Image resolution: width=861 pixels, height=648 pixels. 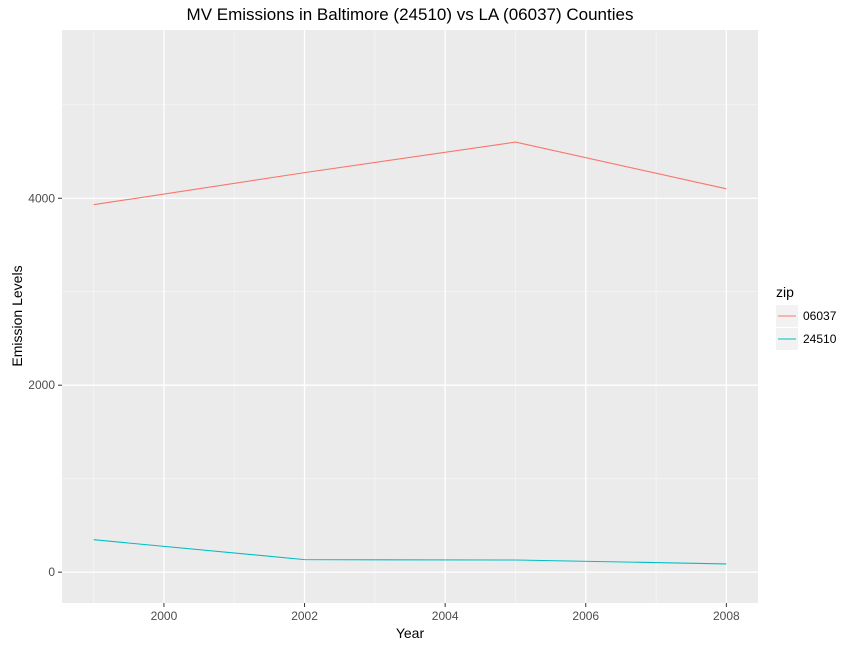 What do you see at coordinates (410, 633) in the screenshot?
I see `x-axis-title: Year` at bounding box center [410, 633].